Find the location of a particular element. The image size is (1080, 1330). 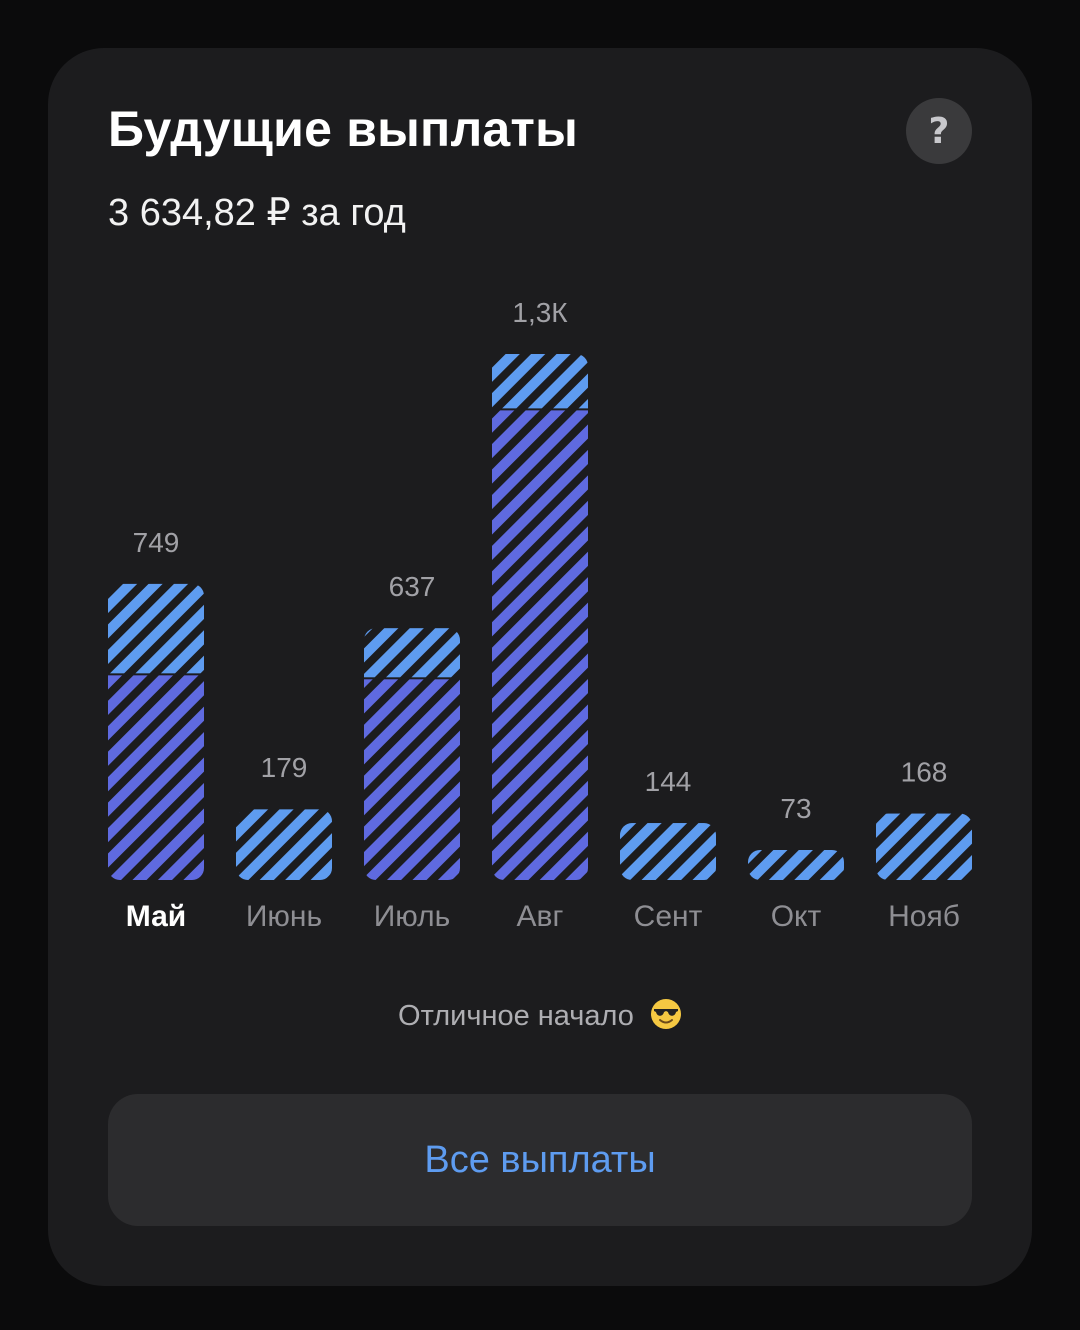

month-axis: Май Июнь Июль Авг Сент Окт Нояб is located at coordinates (540, 925).